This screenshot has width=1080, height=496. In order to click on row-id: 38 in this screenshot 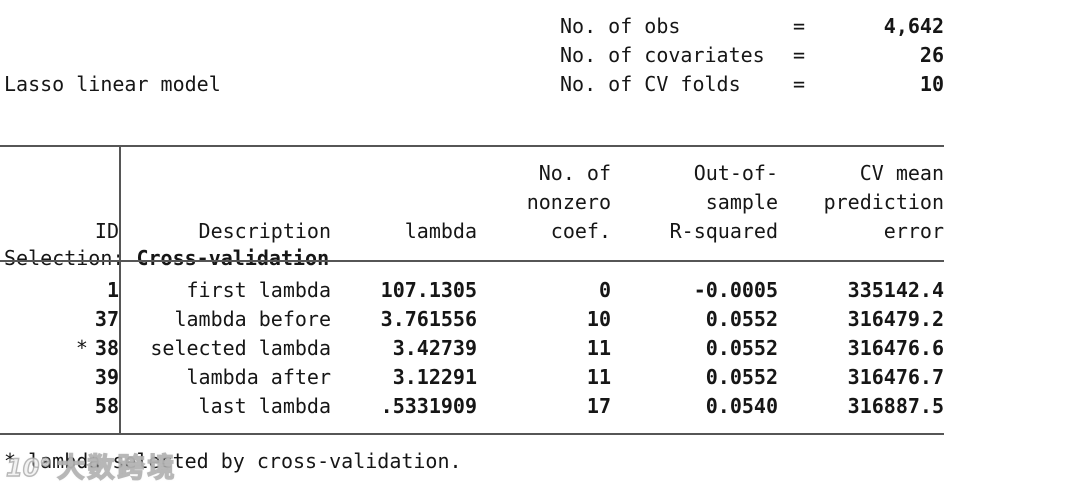, I will do `click(106, 348)`.